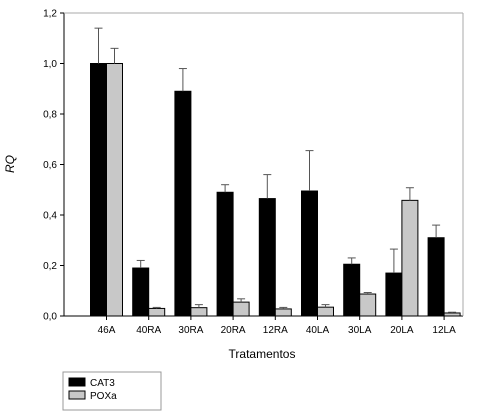 The width and height of the screenshot is (478, 414). Describe the element at coordinates (141, 292) in the screenshot. I see `bar-cat3-40ra` at that location.